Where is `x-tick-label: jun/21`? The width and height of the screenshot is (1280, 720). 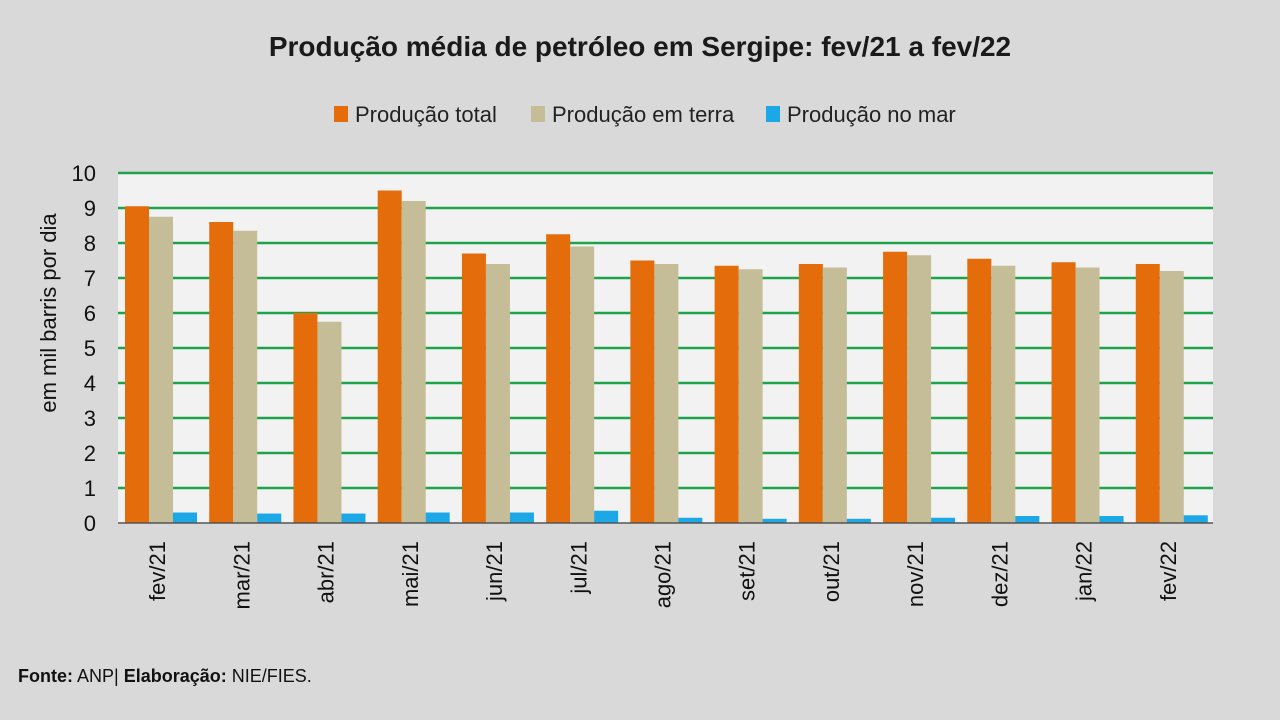 x-tick-label: jun/21 is located at coordinates (494, 571).